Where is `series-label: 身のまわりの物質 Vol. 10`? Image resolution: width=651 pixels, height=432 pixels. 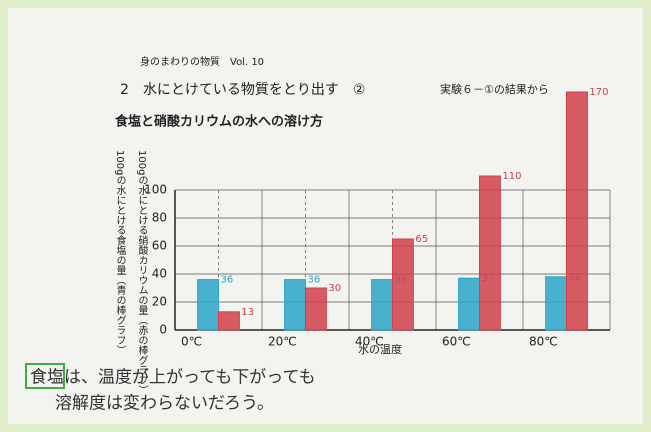 series-label: 身のまわりの物質 Vol. 10 is located at coordinates (202, 61).